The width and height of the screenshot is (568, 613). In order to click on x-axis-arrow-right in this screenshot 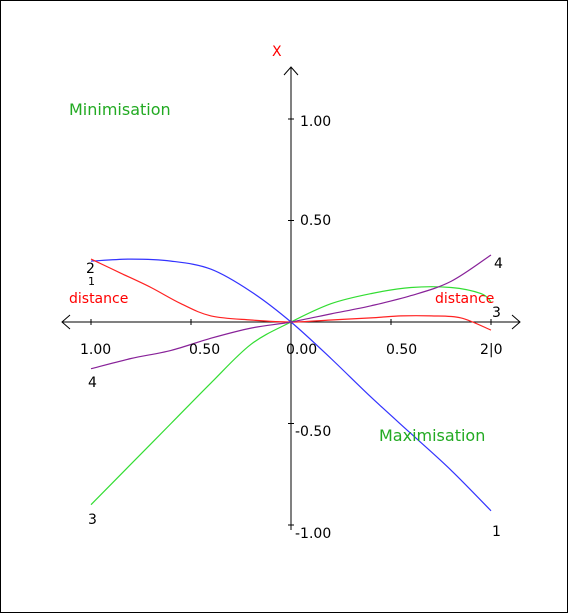, I will do `click(516, 322)`.